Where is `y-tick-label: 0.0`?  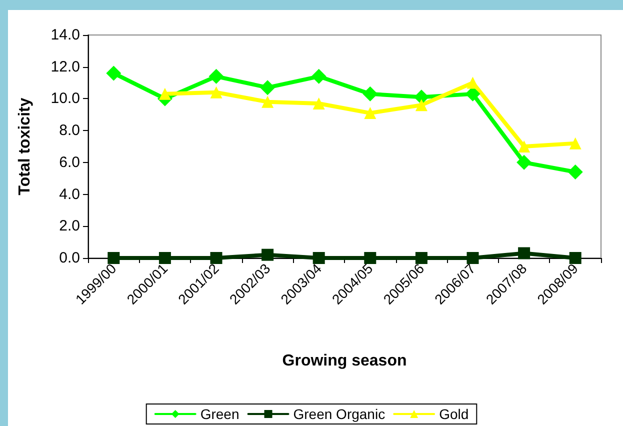 y-tick-label: 0.0 is located at coordinates (69, 258).